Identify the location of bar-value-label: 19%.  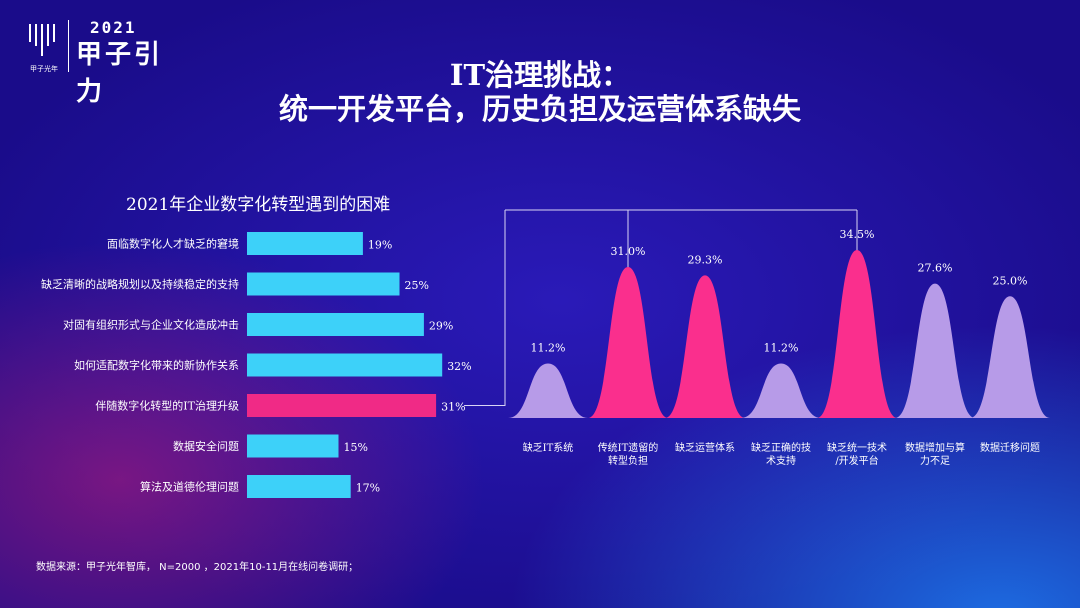
(380, 245).